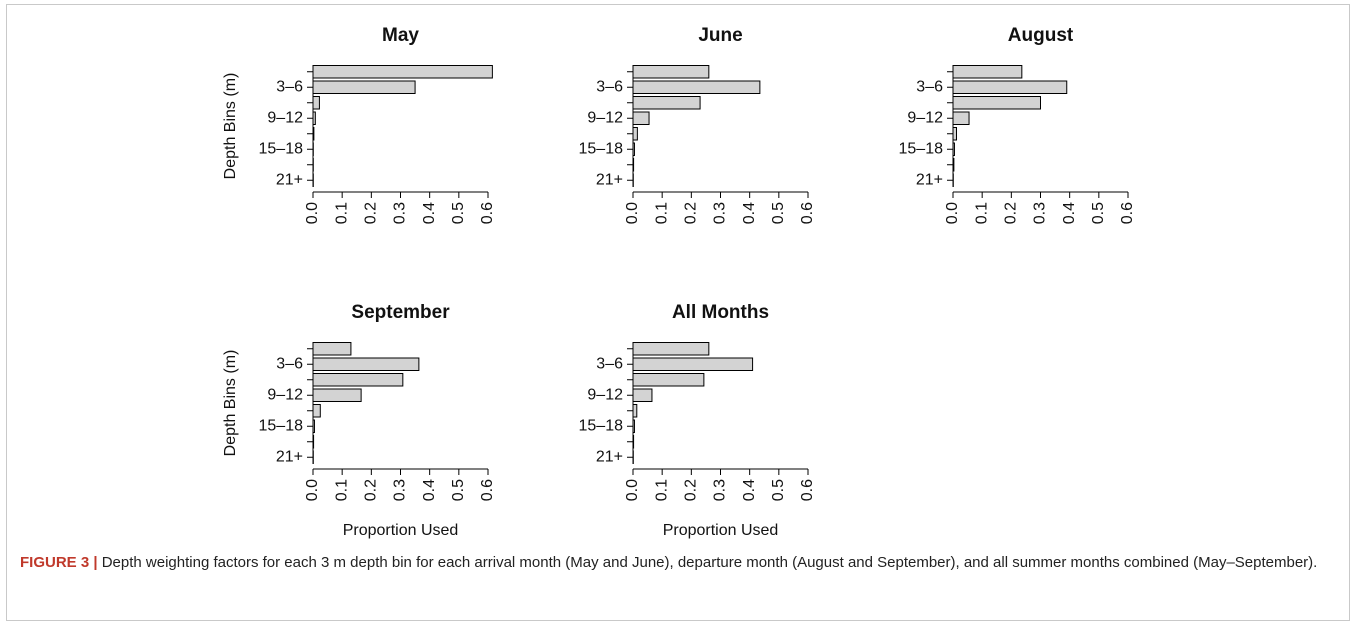 The height and width of the screenshot is (627, 1358). Describe the element at coordinates (400, 312) in the screenshot. I see `panel-title: September` at that location.